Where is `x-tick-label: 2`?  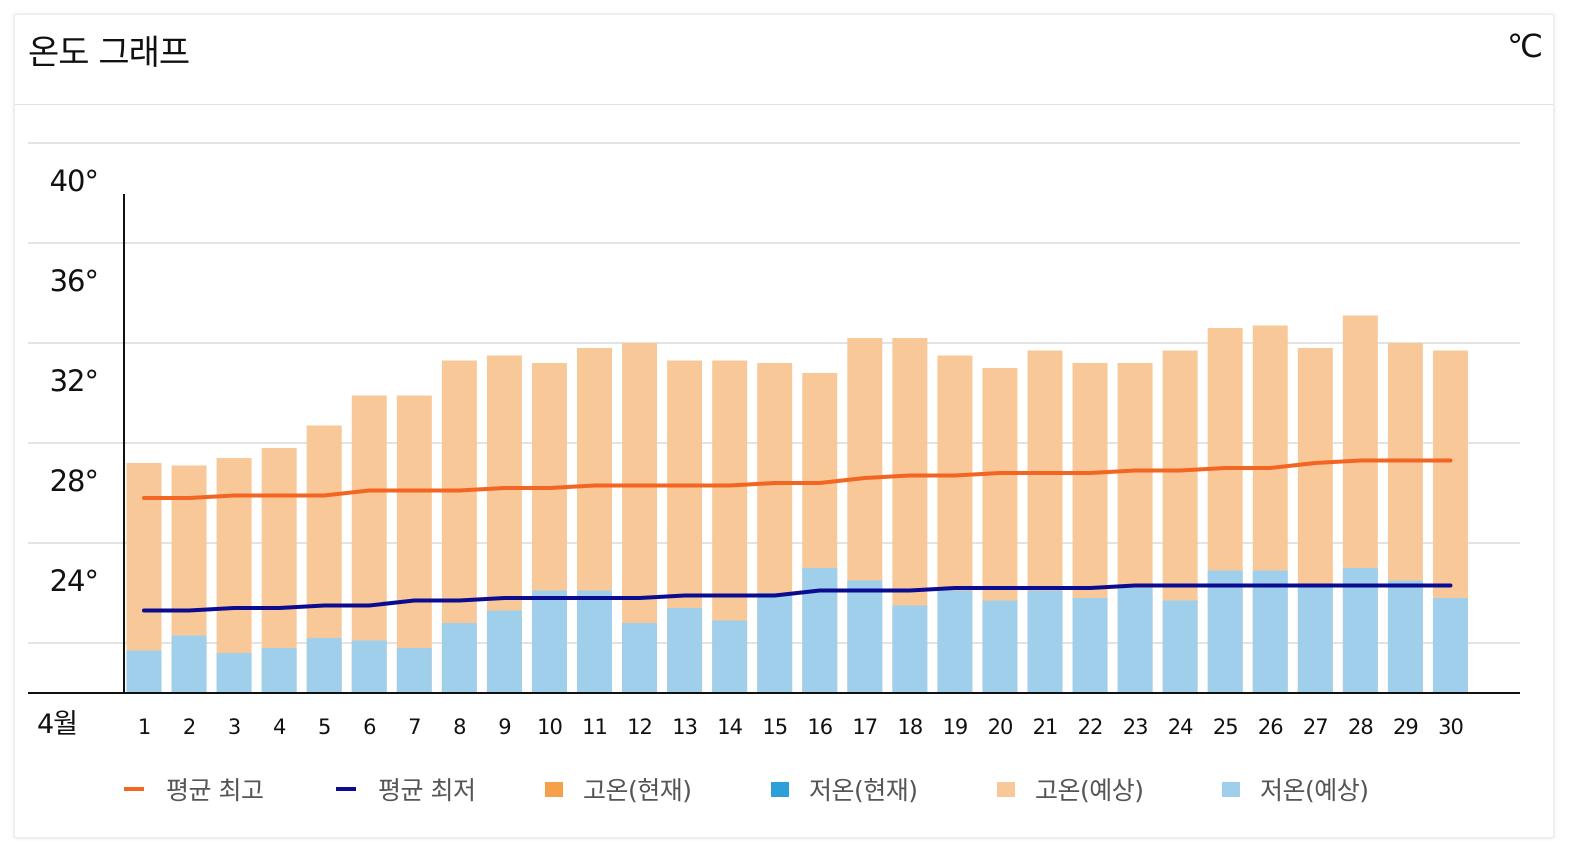 x-tick-label: 2 is located at coordinates (189, 727).